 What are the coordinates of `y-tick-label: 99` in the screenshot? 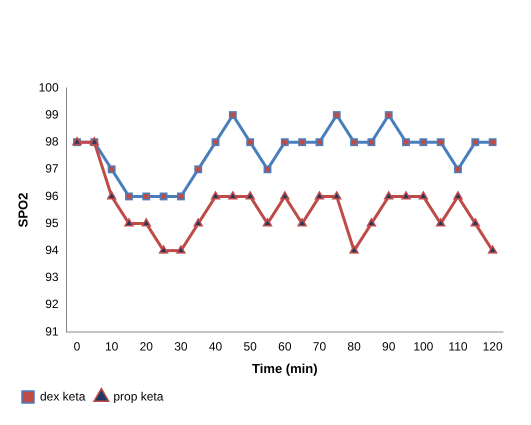 It's located at (52, 114).